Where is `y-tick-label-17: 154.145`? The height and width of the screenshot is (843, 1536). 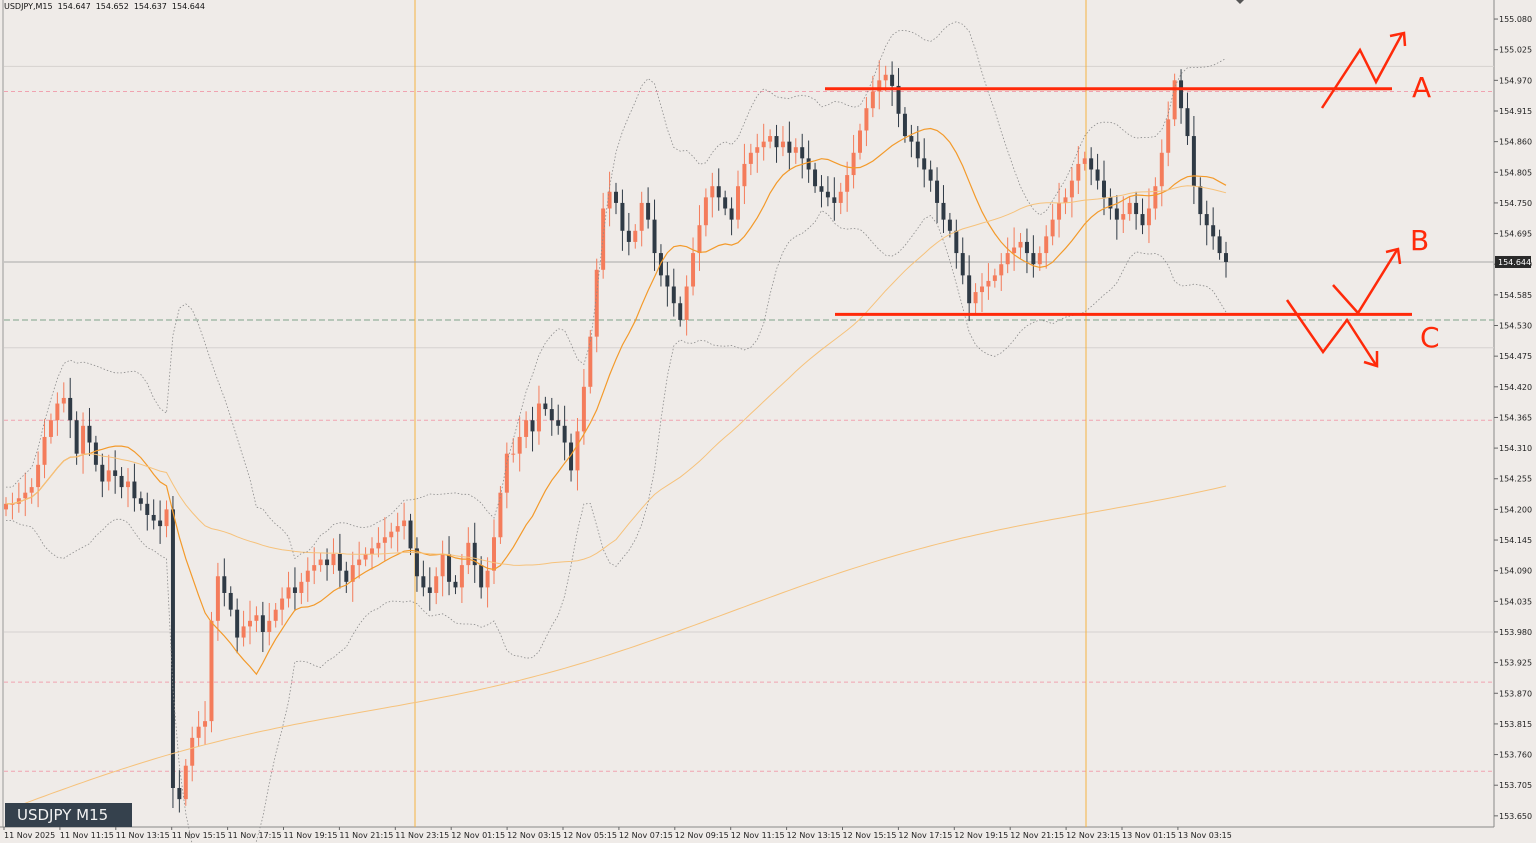 y-tick-label-17: 154.145 is located at coordinates (1515, 540).